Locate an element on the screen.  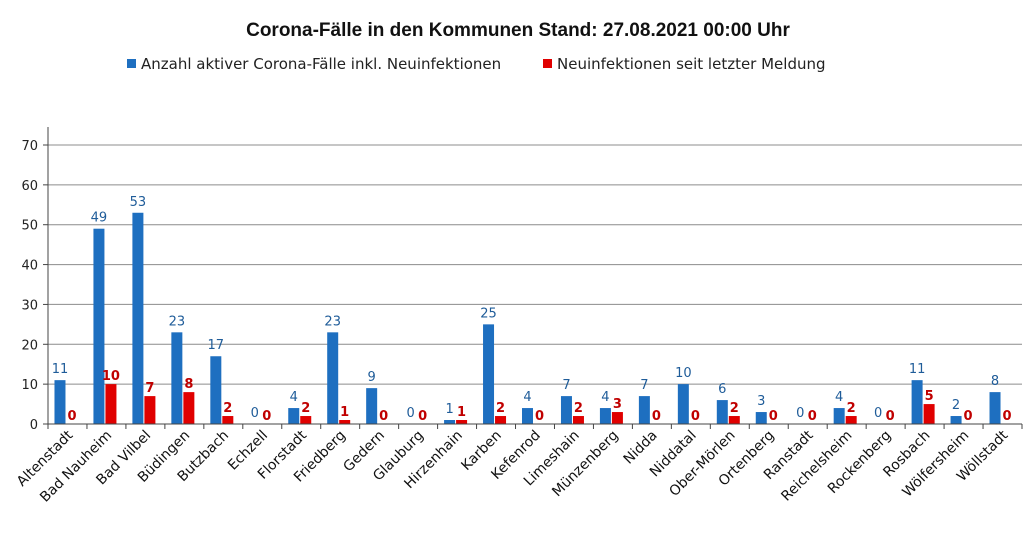
value-label-new-infections: 10 is located at coordinates (111, 376).